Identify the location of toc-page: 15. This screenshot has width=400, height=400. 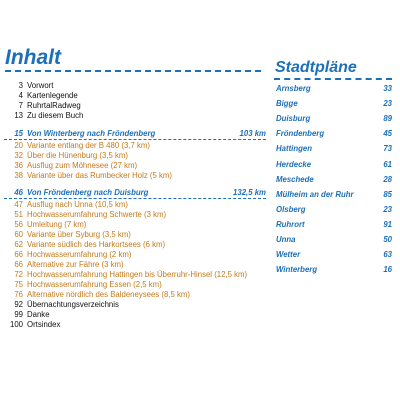
(18, 133).